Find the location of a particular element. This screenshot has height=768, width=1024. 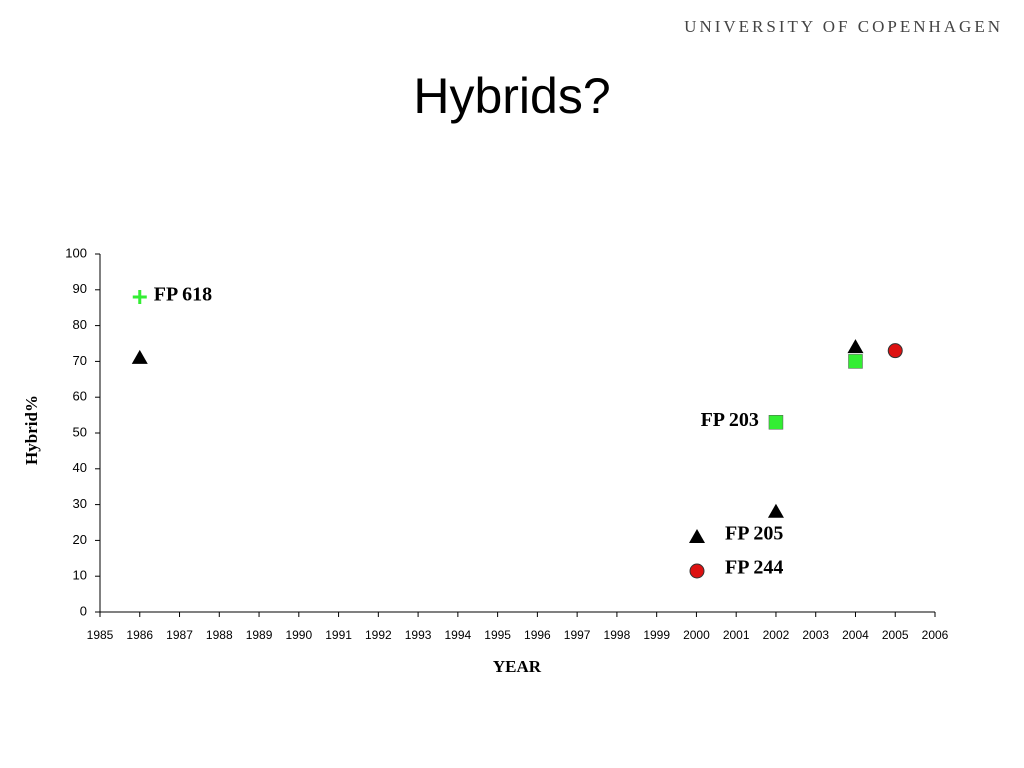

x-tick-label: 1999 is located at coordinates (656, 635).